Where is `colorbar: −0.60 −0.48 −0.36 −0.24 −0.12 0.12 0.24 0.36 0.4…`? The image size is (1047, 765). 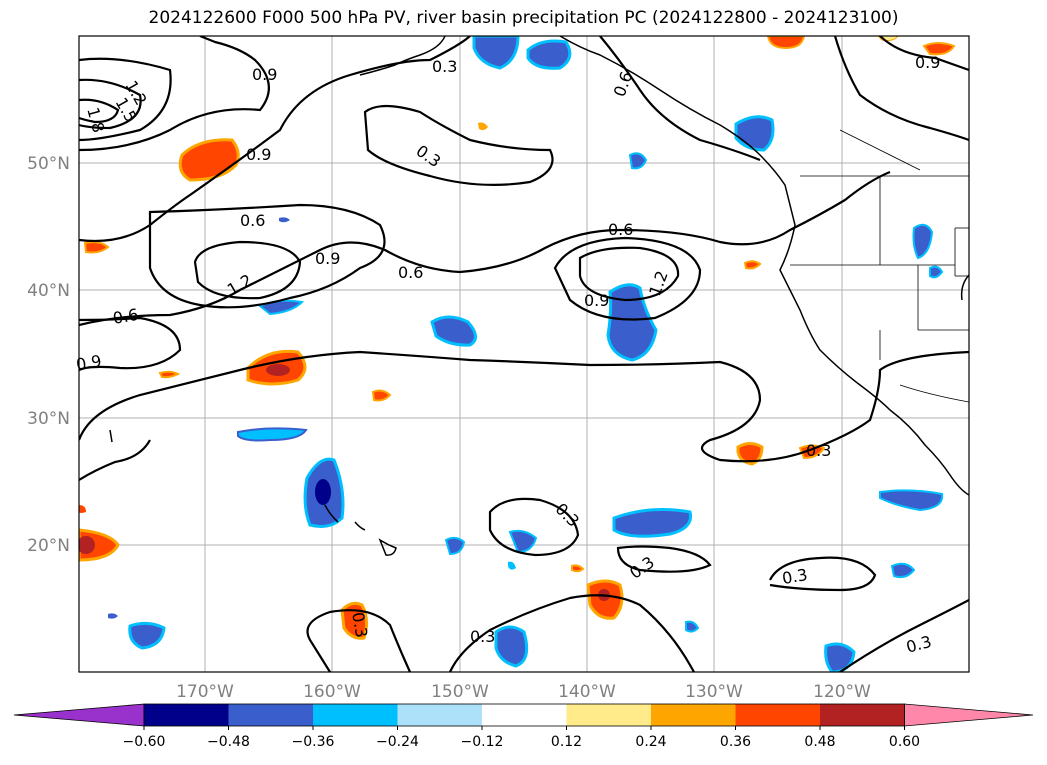 colorbar: −0.60 −0.48 −0.36 −0.24 −0.12 0.12 0.24 0.36 0.4… is located at coordinates (523, 726).